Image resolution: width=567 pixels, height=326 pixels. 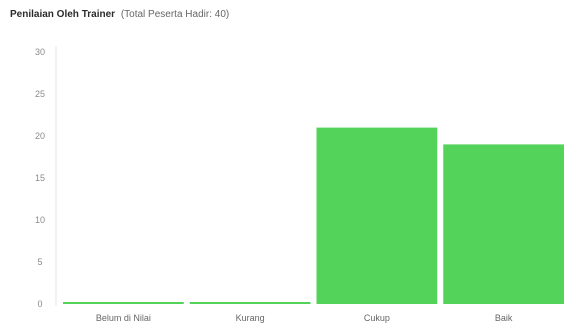 I want to click on y-ticks: 0 5 10 15 20 25 30, so click(x=40, y=178).